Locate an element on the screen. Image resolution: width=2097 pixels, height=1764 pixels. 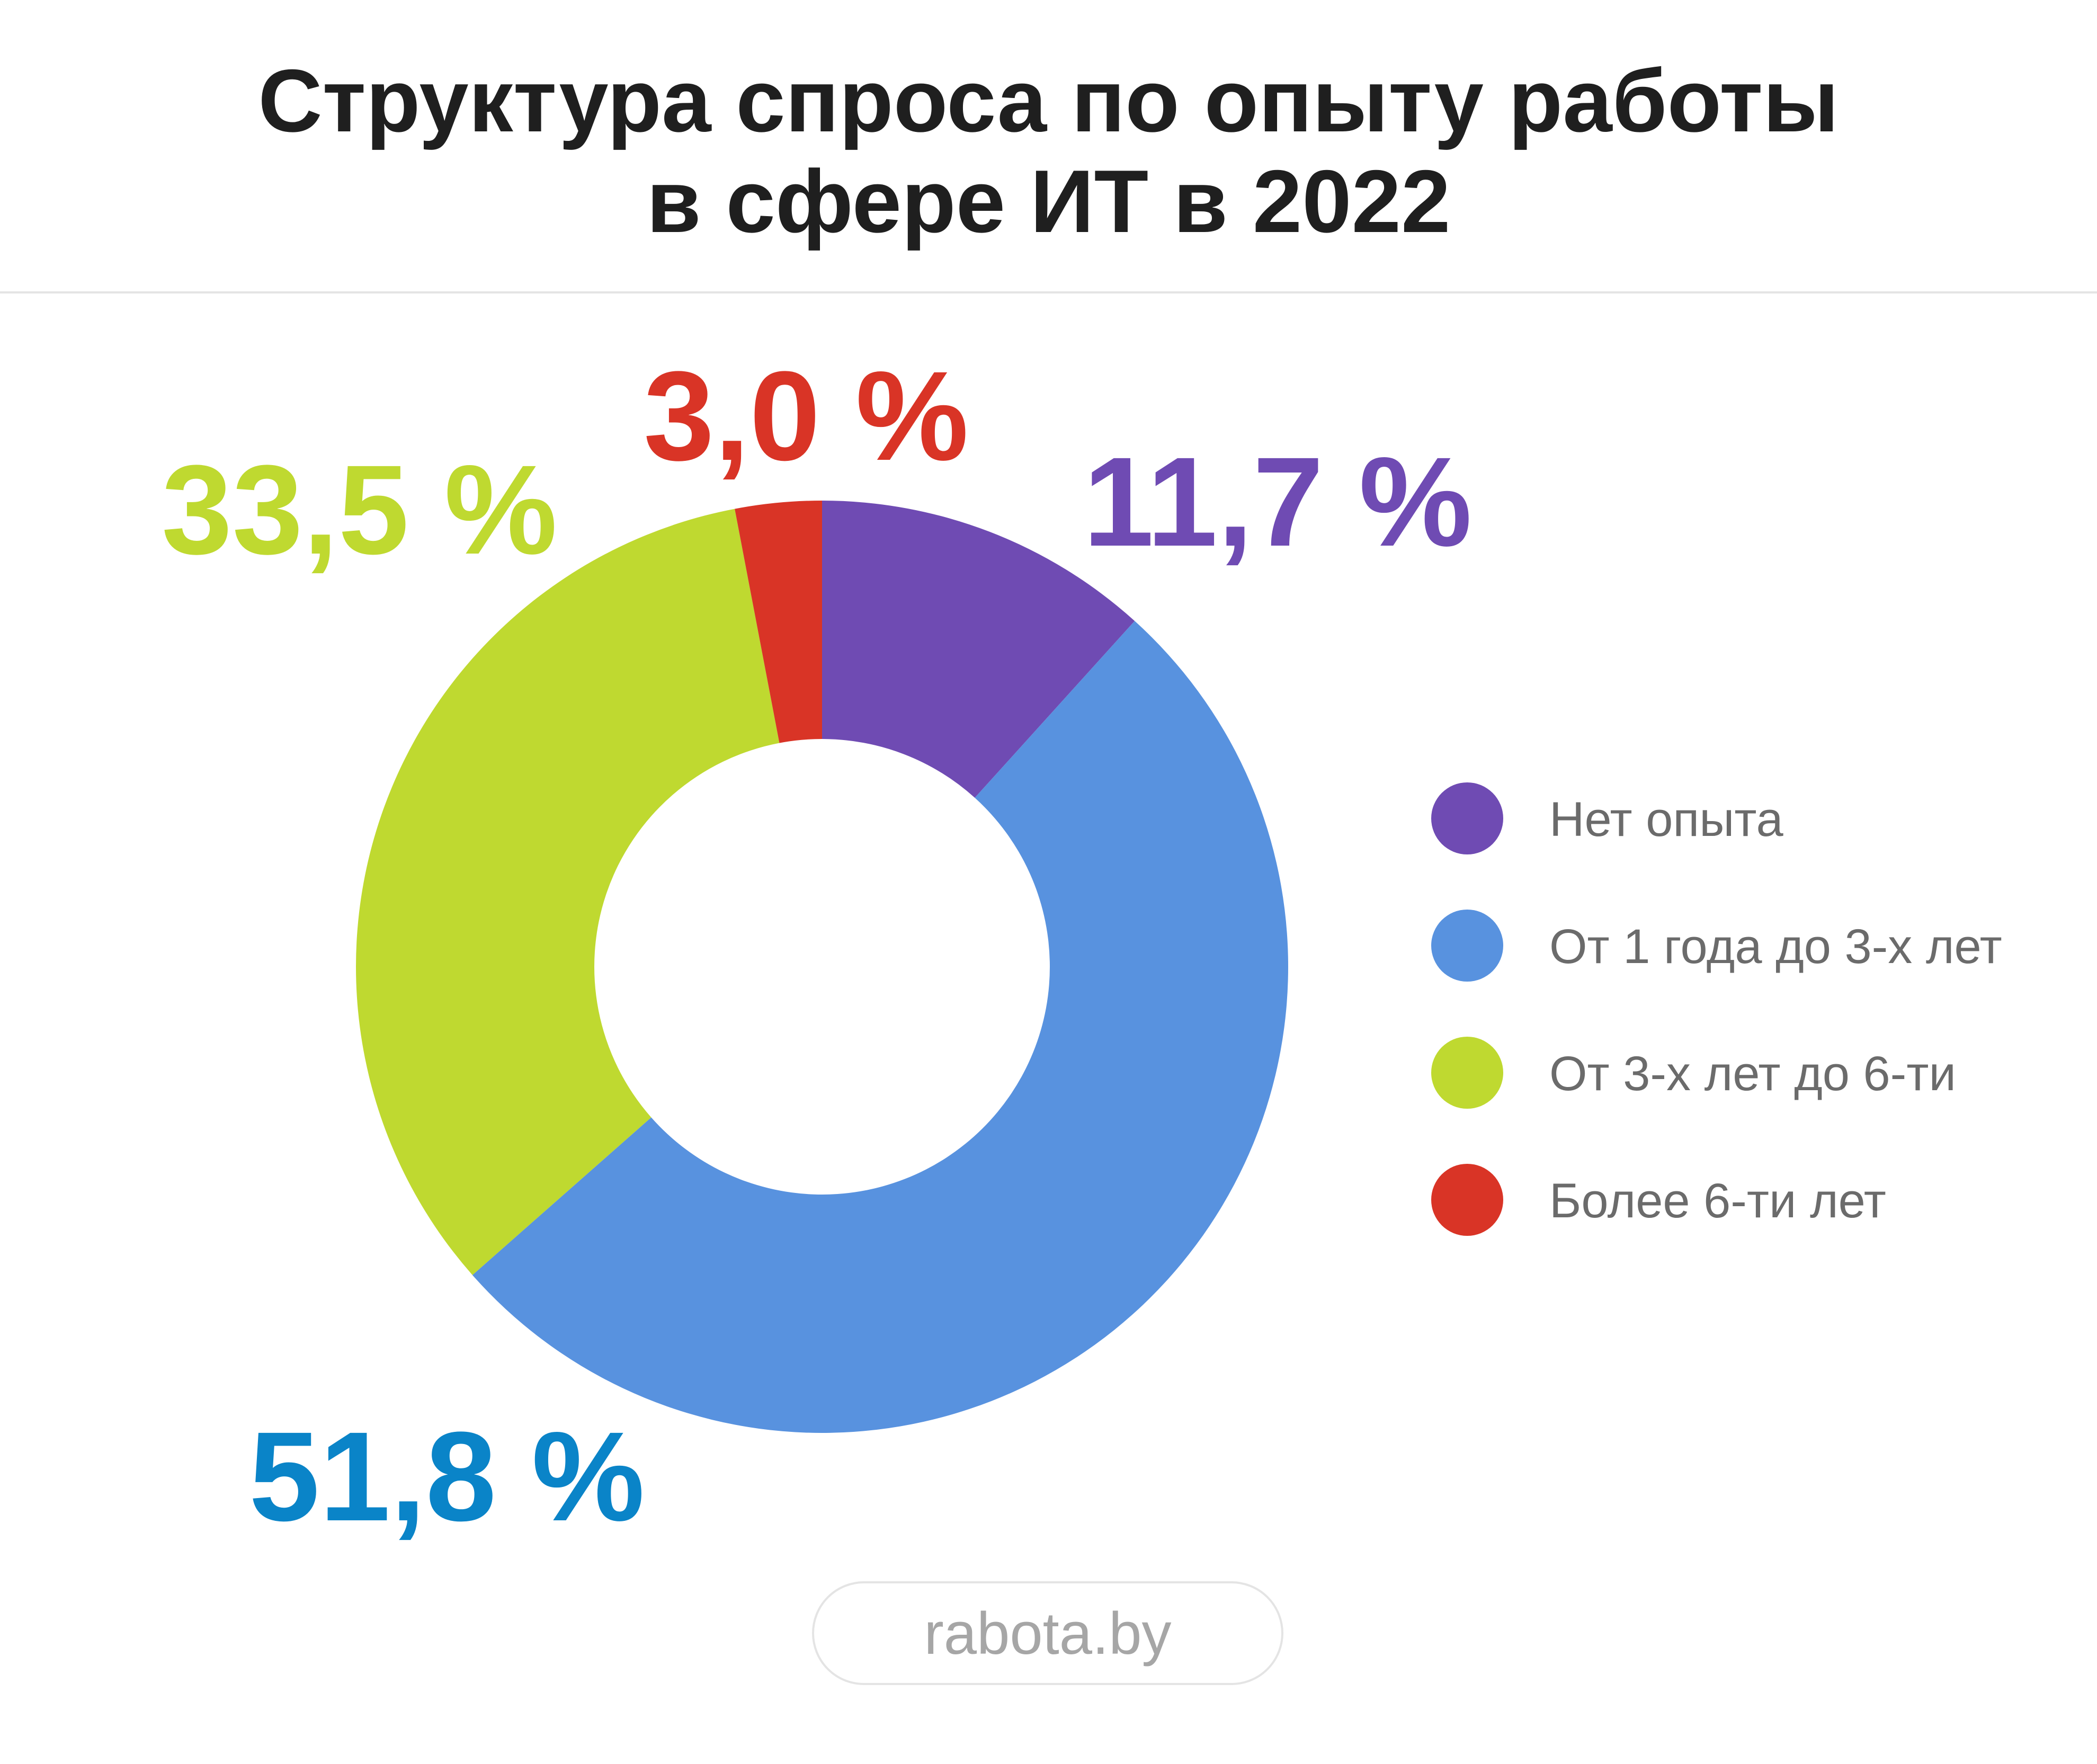
chart-title-line-1: Структура спроса по опыту работы is located at coordinates (1048, 101).